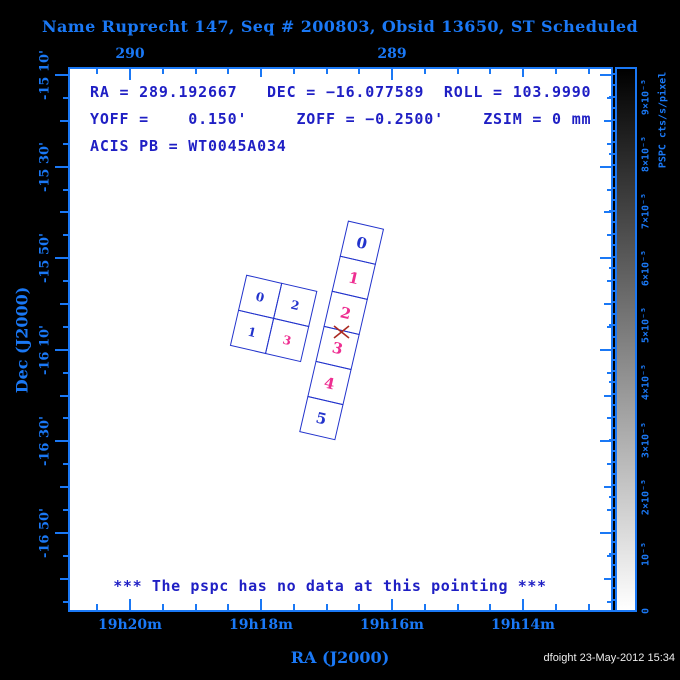  Describe the element at coordinates (130, 54) in the screenshot. I see `top-axis-tick-label: 290` at that location.